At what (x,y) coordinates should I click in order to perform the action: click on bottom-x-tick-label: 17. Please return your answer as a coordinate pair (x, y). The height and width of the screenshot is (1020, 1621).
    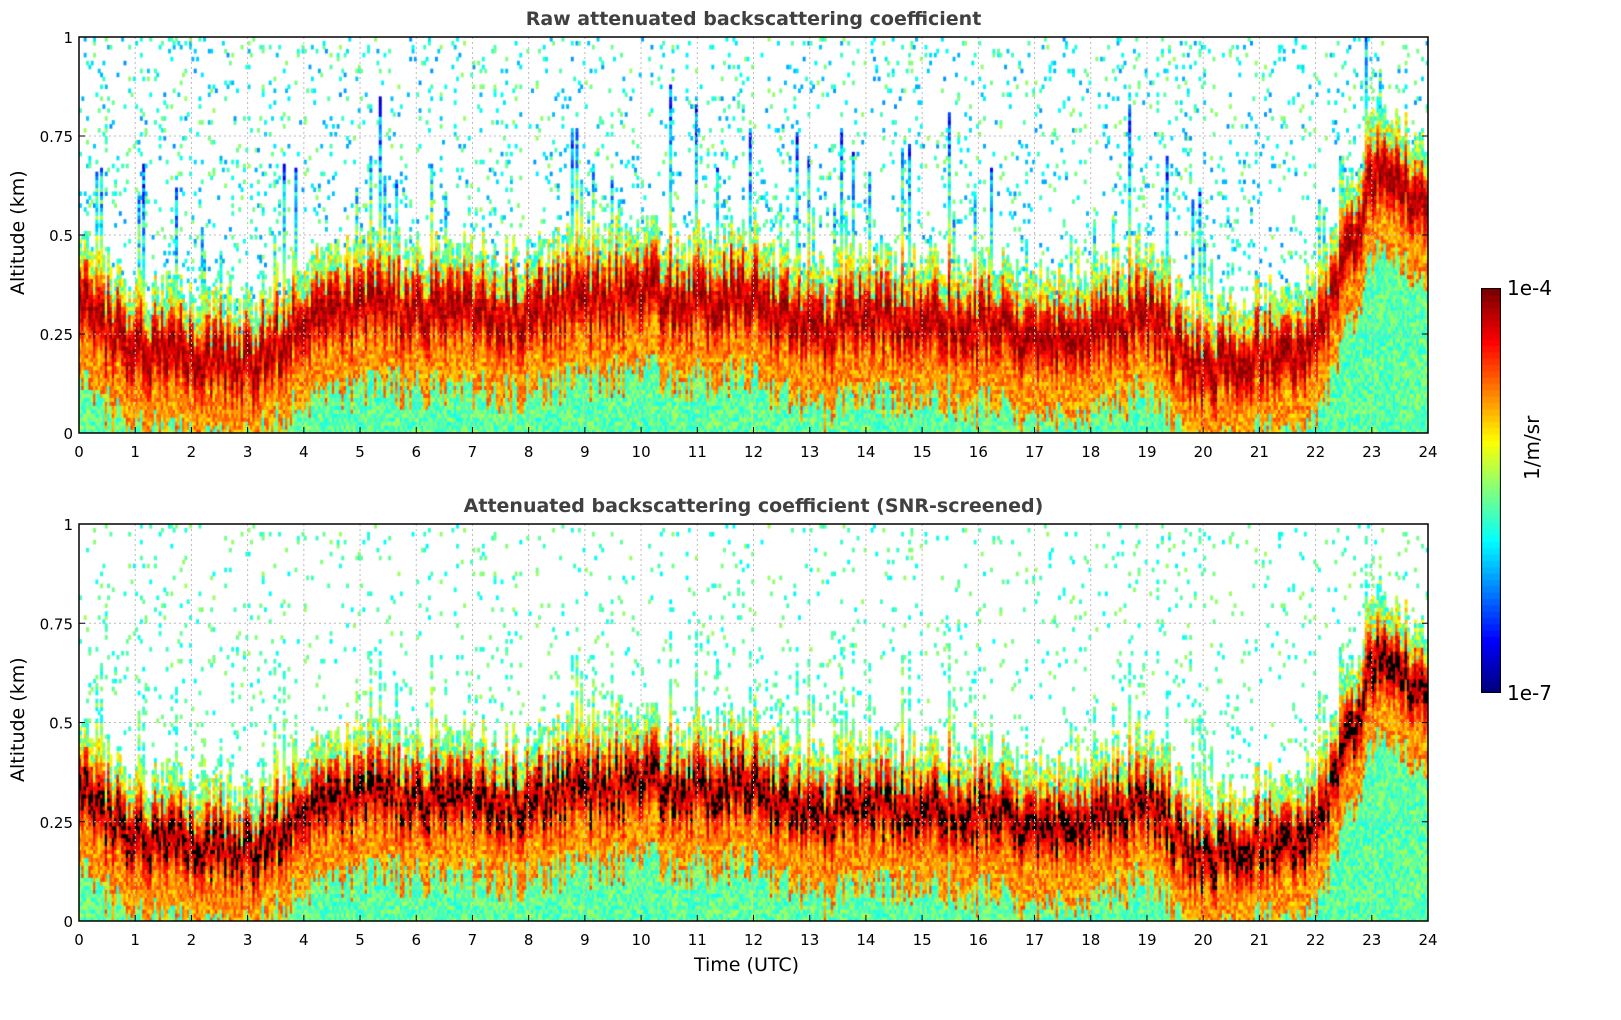
    Looking at the image, I should click on (1034, 940).